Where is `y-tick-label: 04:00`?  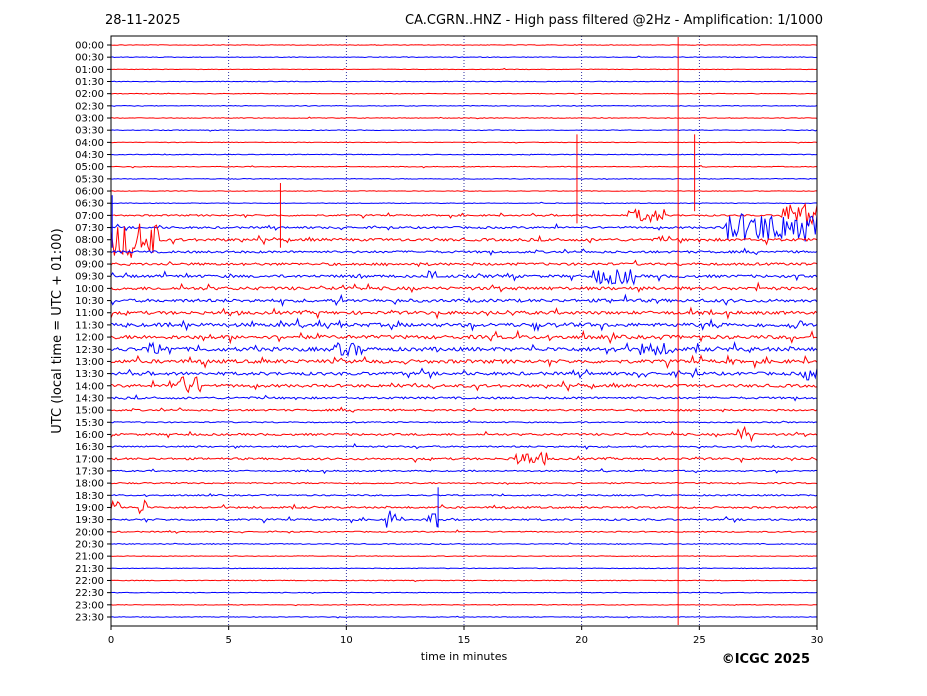 y-tick-label: 04:00 is located at coordinates (89, 143).